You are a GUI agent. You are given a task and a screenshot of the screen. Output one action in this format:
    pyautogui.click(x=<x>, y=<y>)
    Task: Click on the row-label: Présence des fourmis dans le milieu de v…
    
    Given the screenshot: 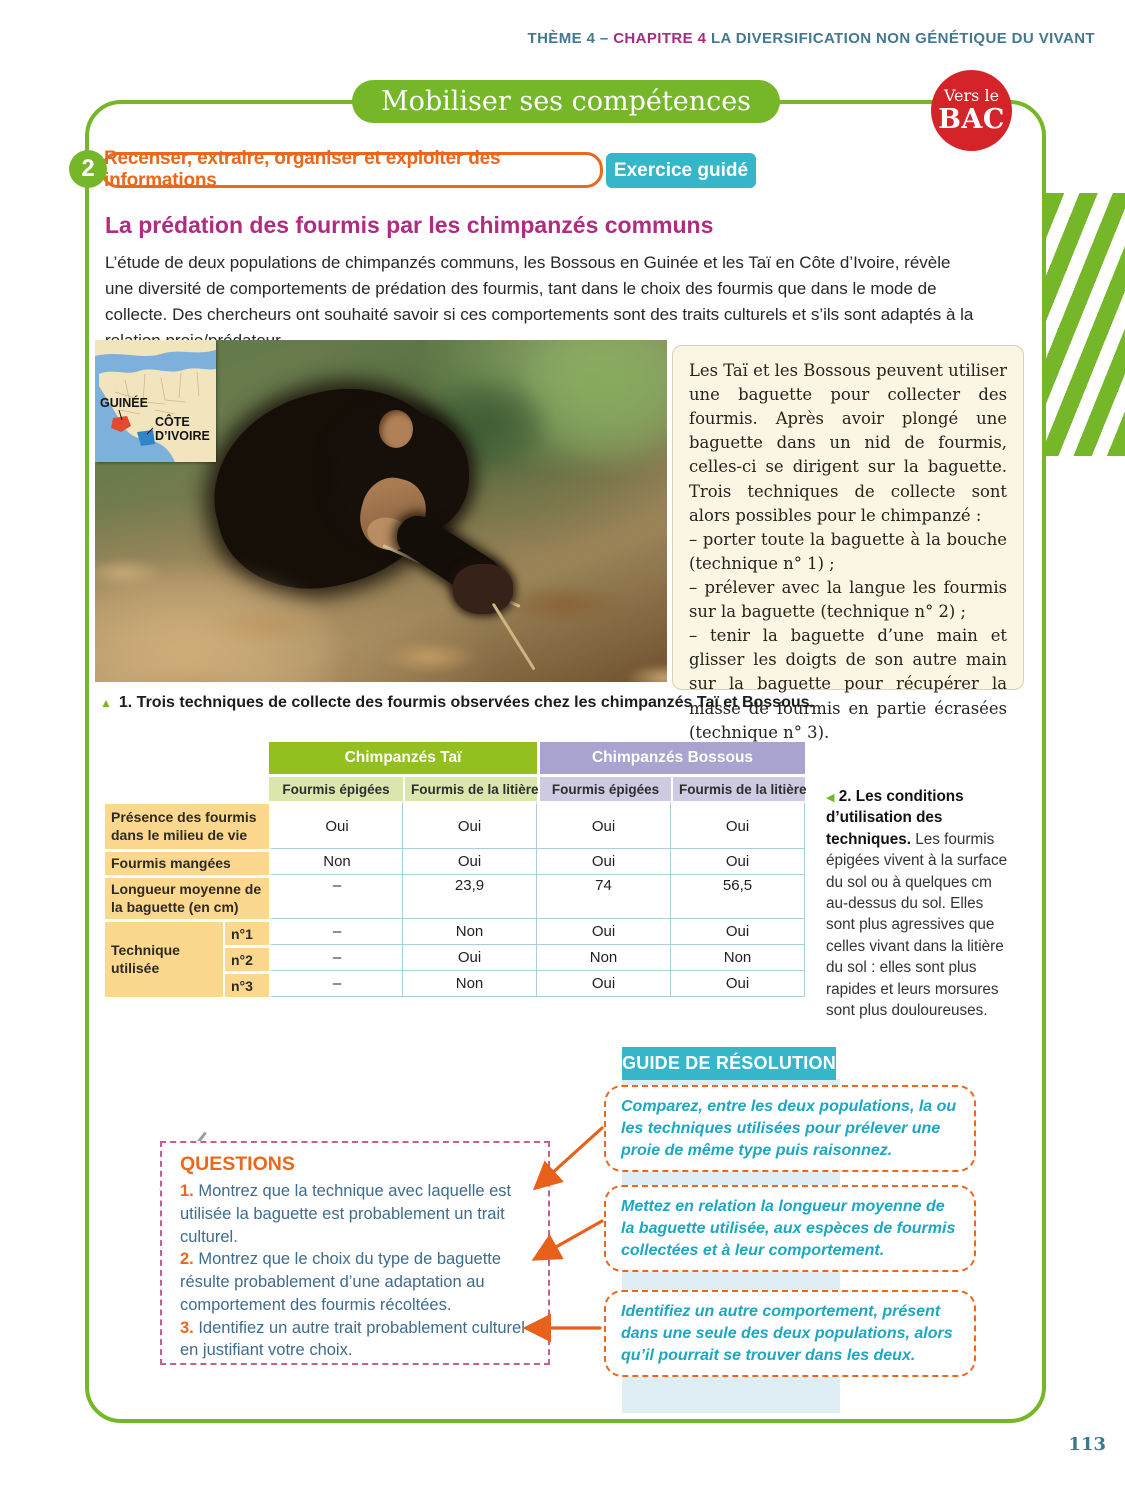 What is the action you would take?
    pyautogui.click(x=187, y=825)
    